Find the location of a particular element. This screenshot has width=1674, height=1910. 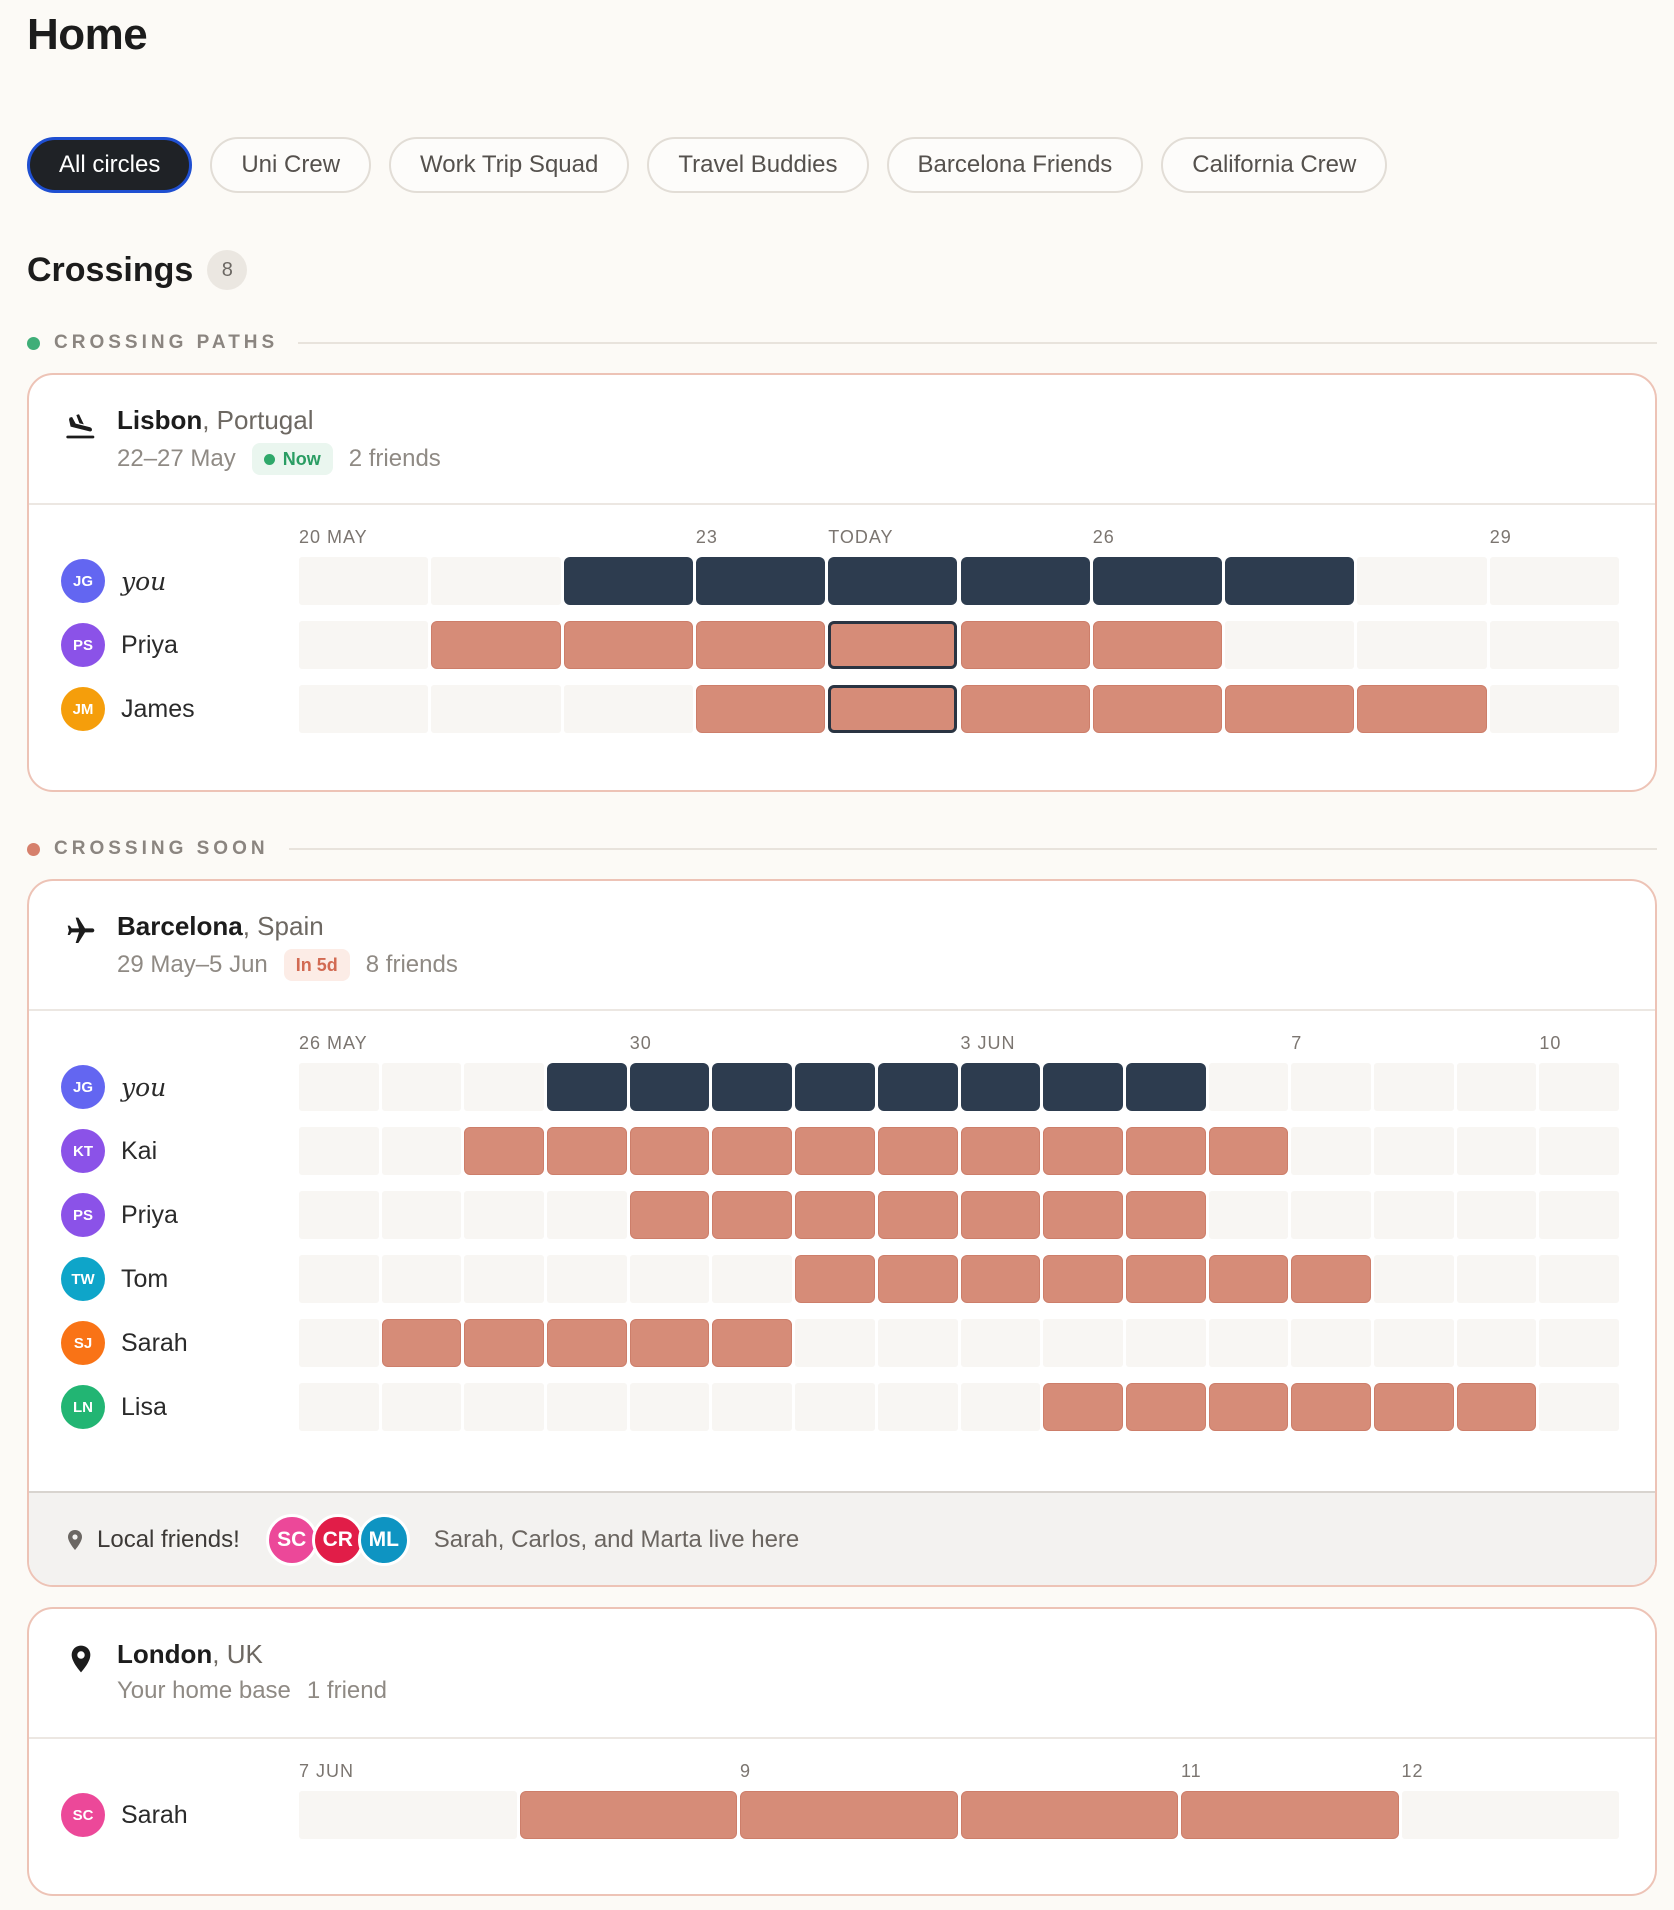

person-row: SC Sarah is located at coordinates (124, 1815).